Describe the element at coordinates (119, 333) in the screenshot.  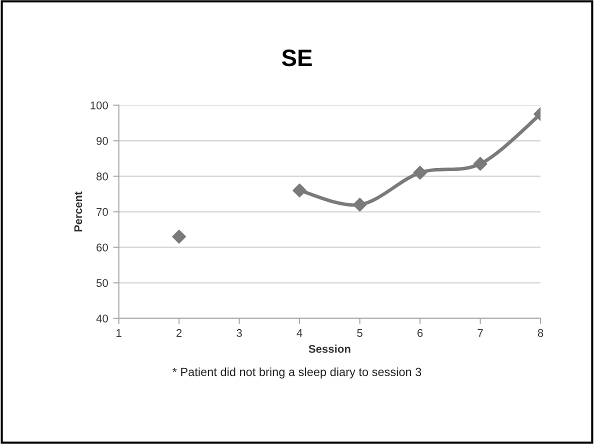
I see `x-tick-label: 1` at that location.